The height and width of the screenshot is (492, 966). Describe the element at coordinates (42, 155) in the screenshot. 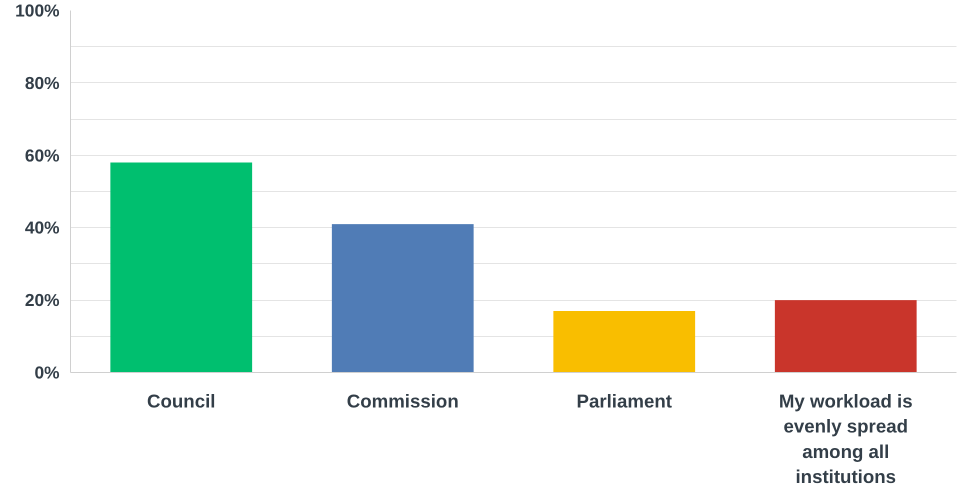

I see `y-tick-label: 60%` at that location.